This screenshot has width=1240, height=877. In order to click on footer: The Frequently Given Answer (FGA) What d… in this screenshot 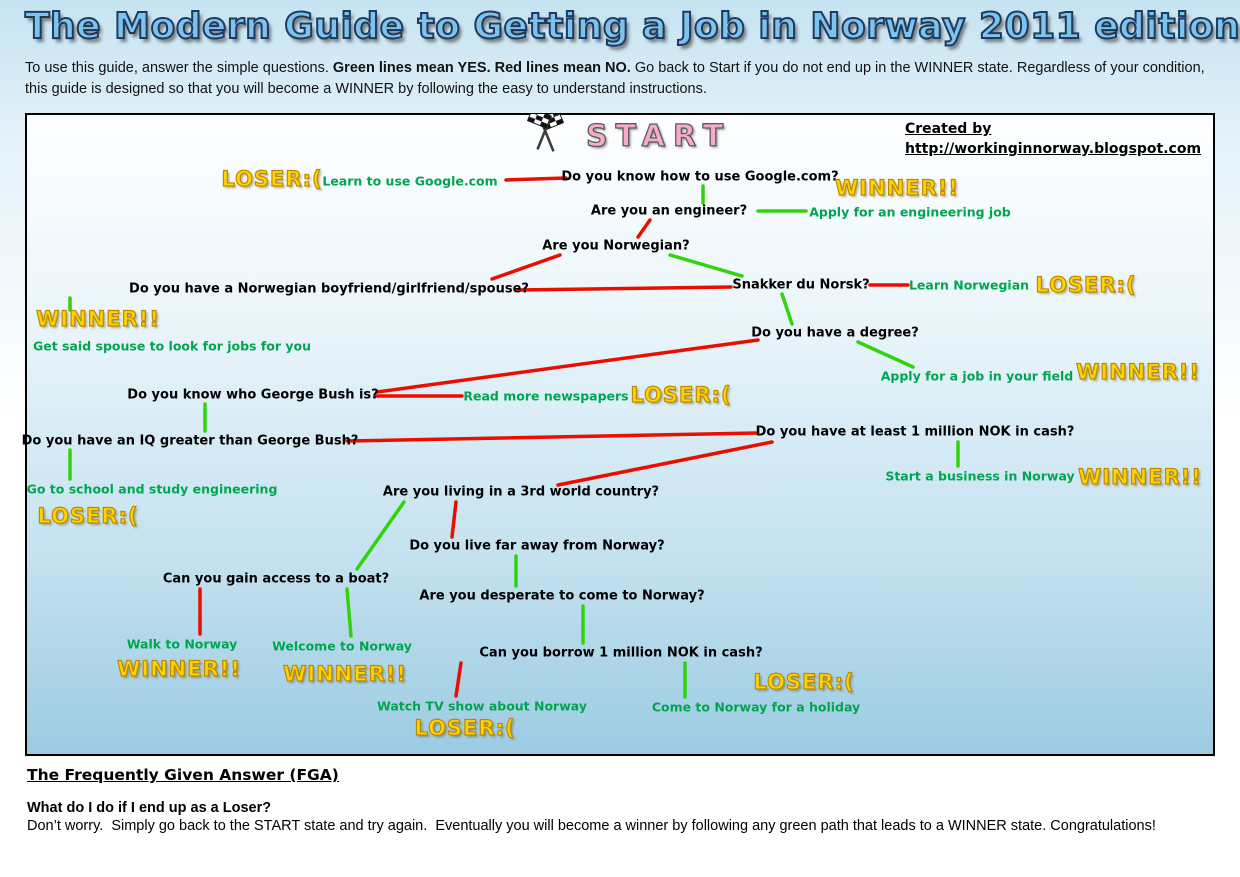, I will do `click(623, 800)`.